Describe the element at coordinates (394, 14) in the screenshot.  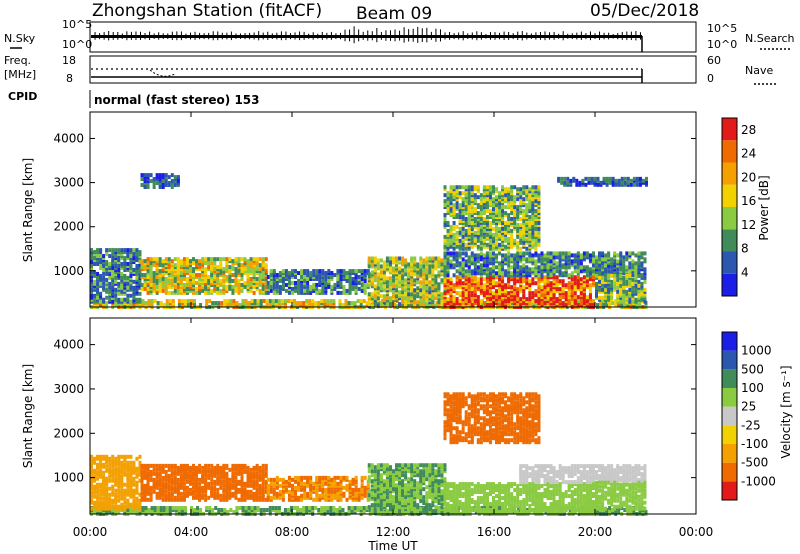
I see `beam-label: Beam 09` at that location.